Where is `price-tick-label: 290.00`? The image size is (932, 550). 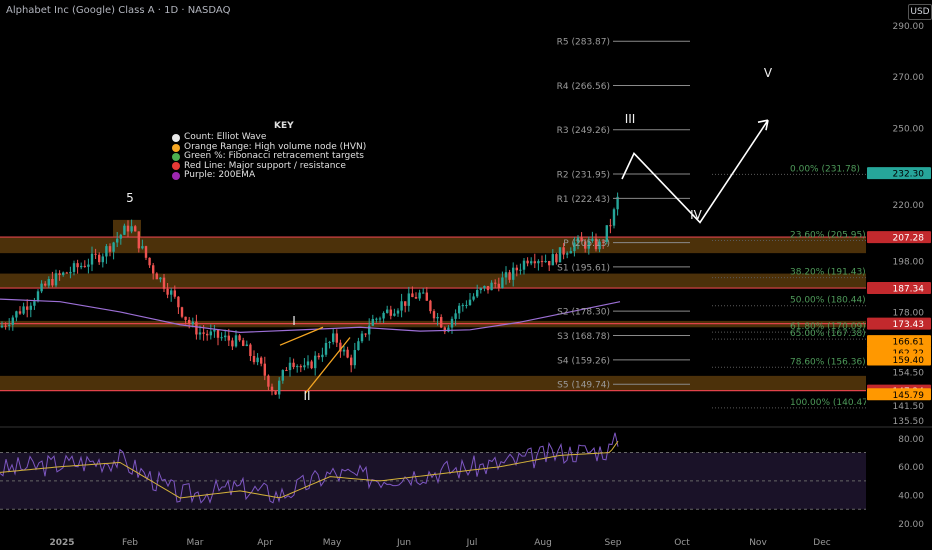 price-tick-label: 290.00 is located at coordinates (909, 27).